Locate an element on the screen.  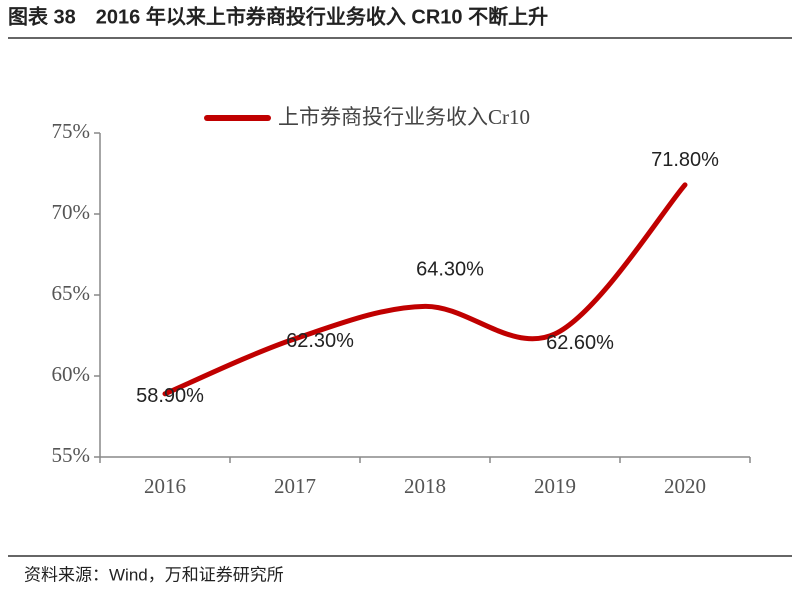
x-tick-label: 2019 is located at coordinates (555, 486).